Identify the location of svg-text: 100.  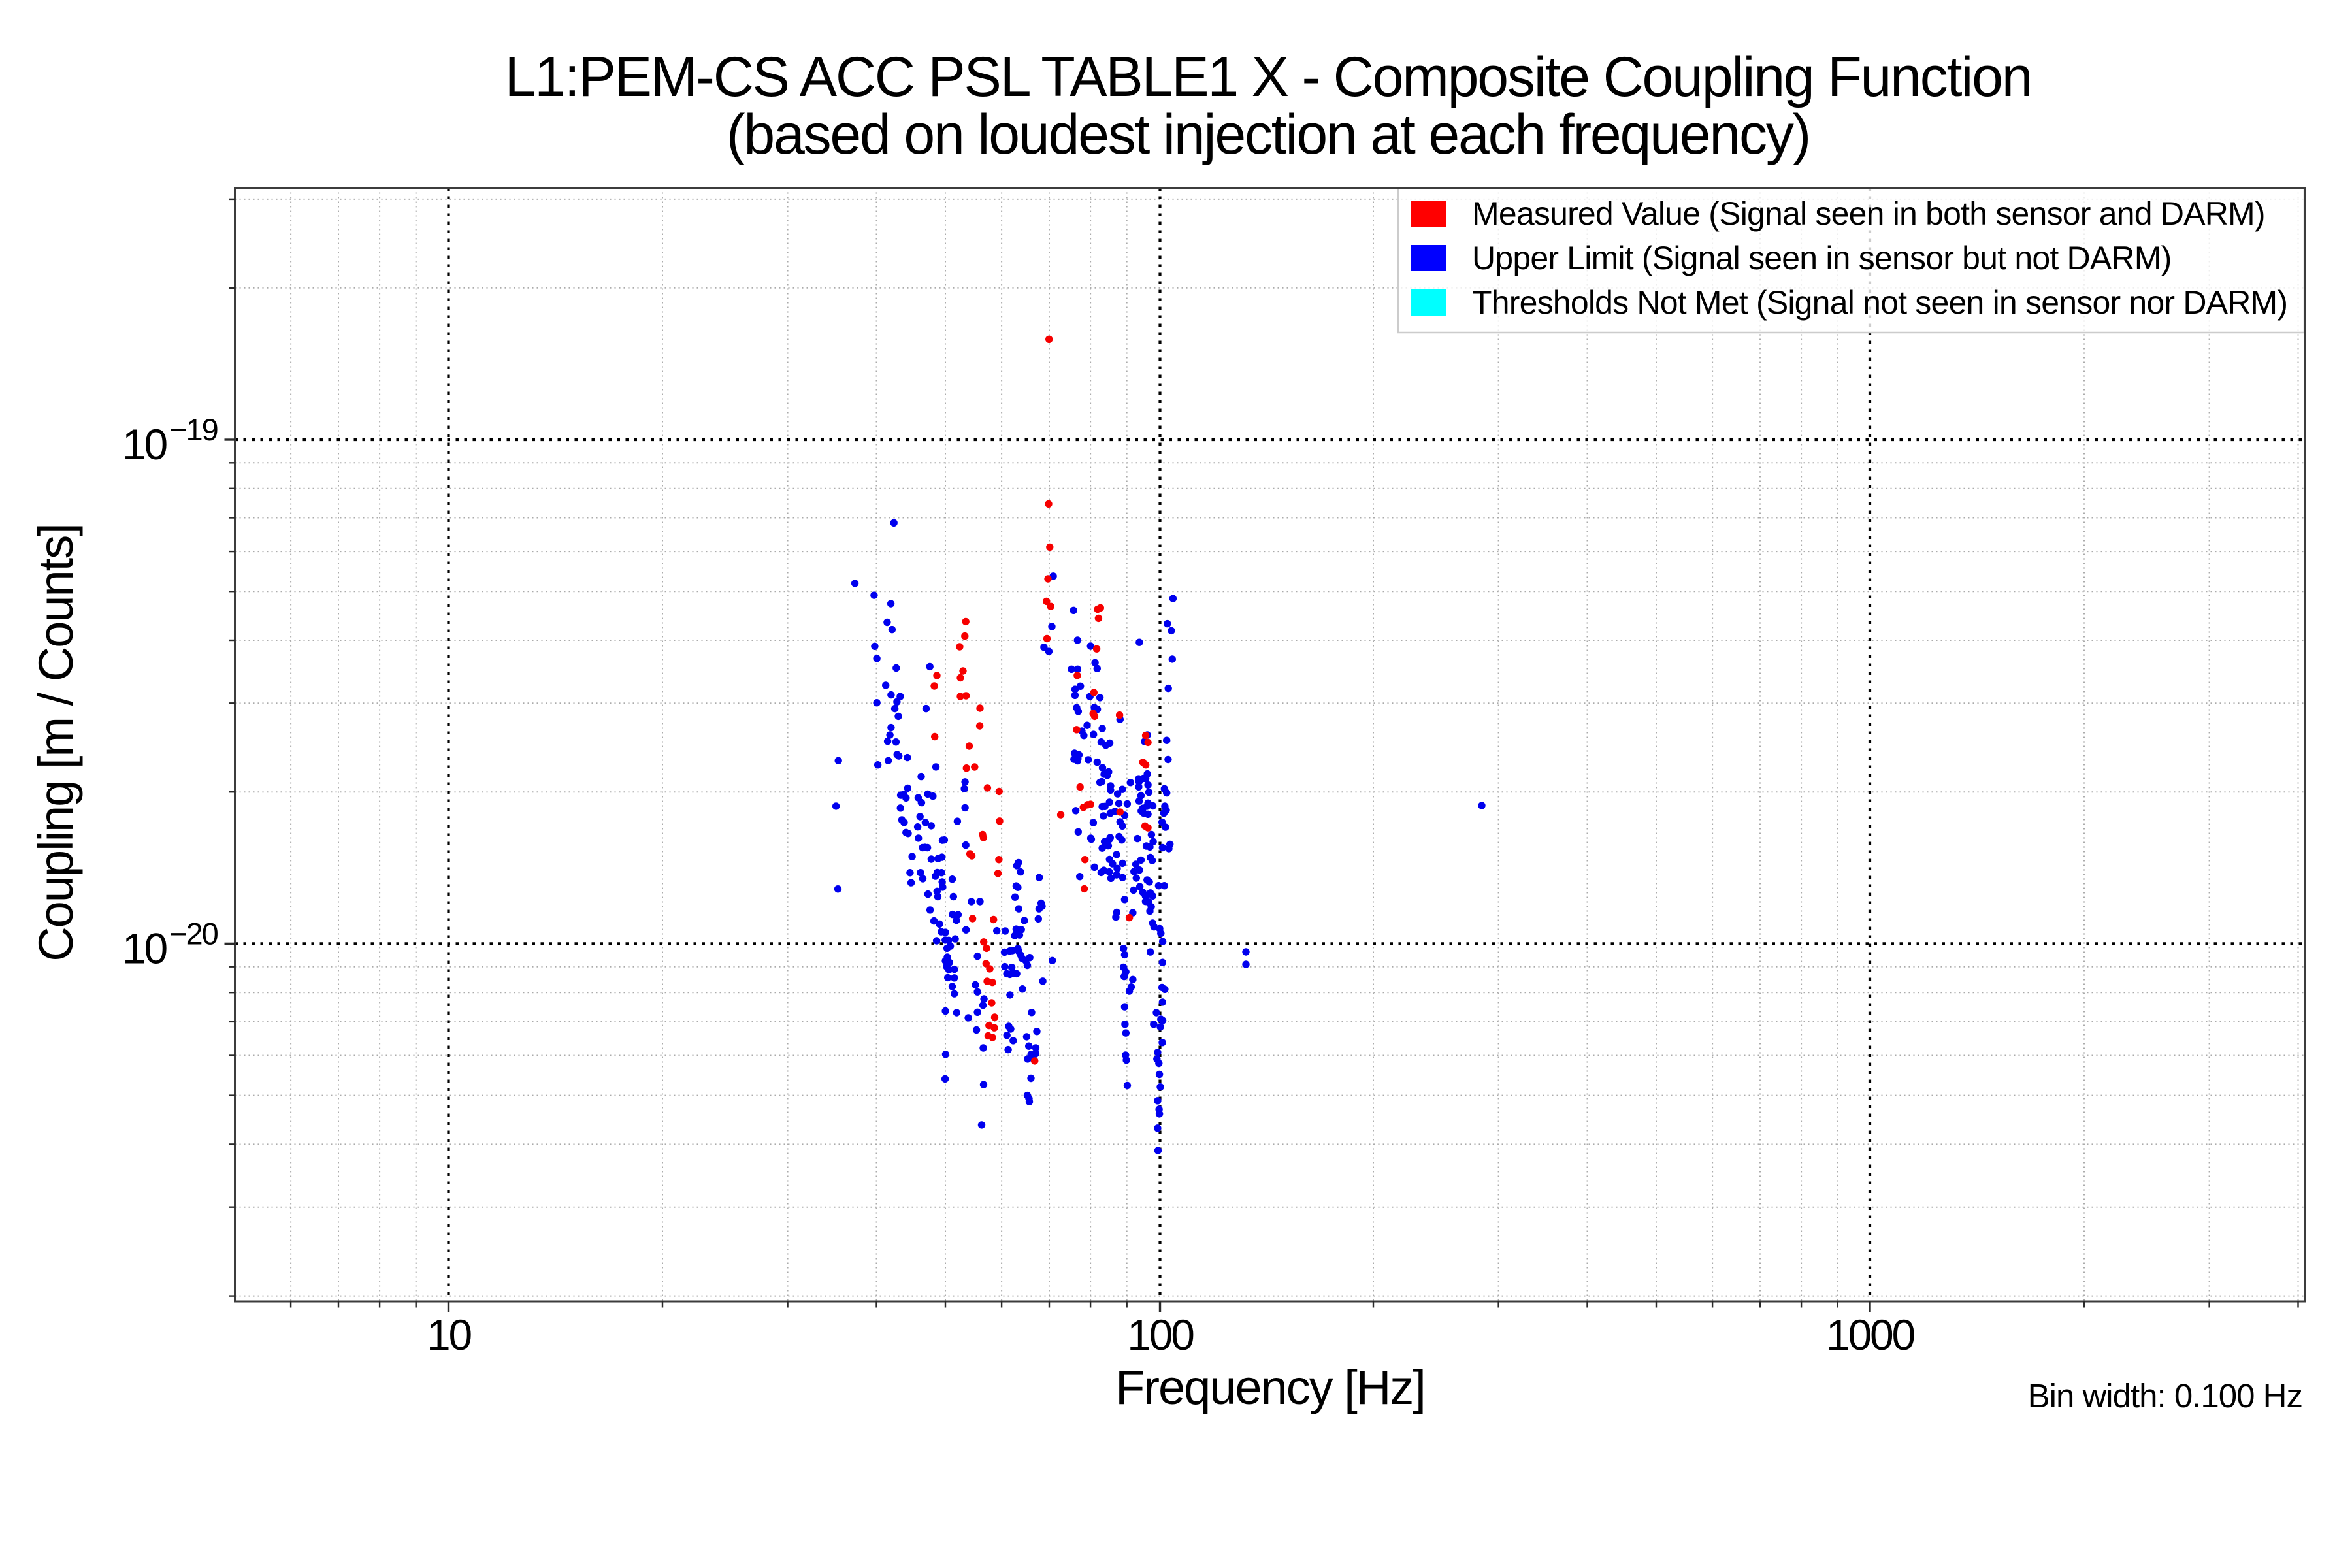
(1160, 1335).